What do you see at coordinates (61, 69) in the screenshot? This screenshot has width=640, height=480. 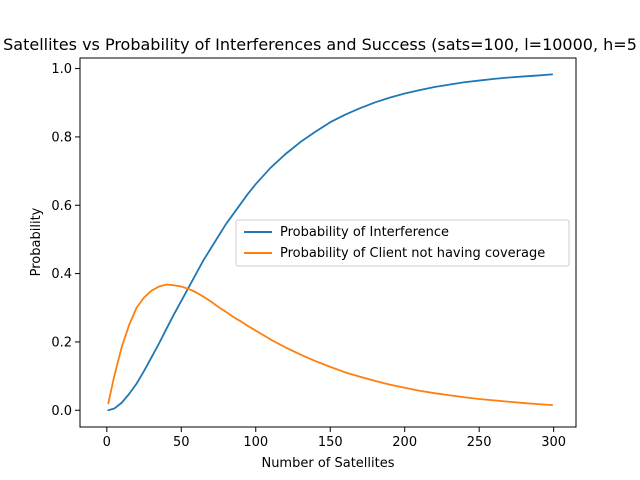 I see `y-tick-label: 1.0` at bounding box center [61, 69].